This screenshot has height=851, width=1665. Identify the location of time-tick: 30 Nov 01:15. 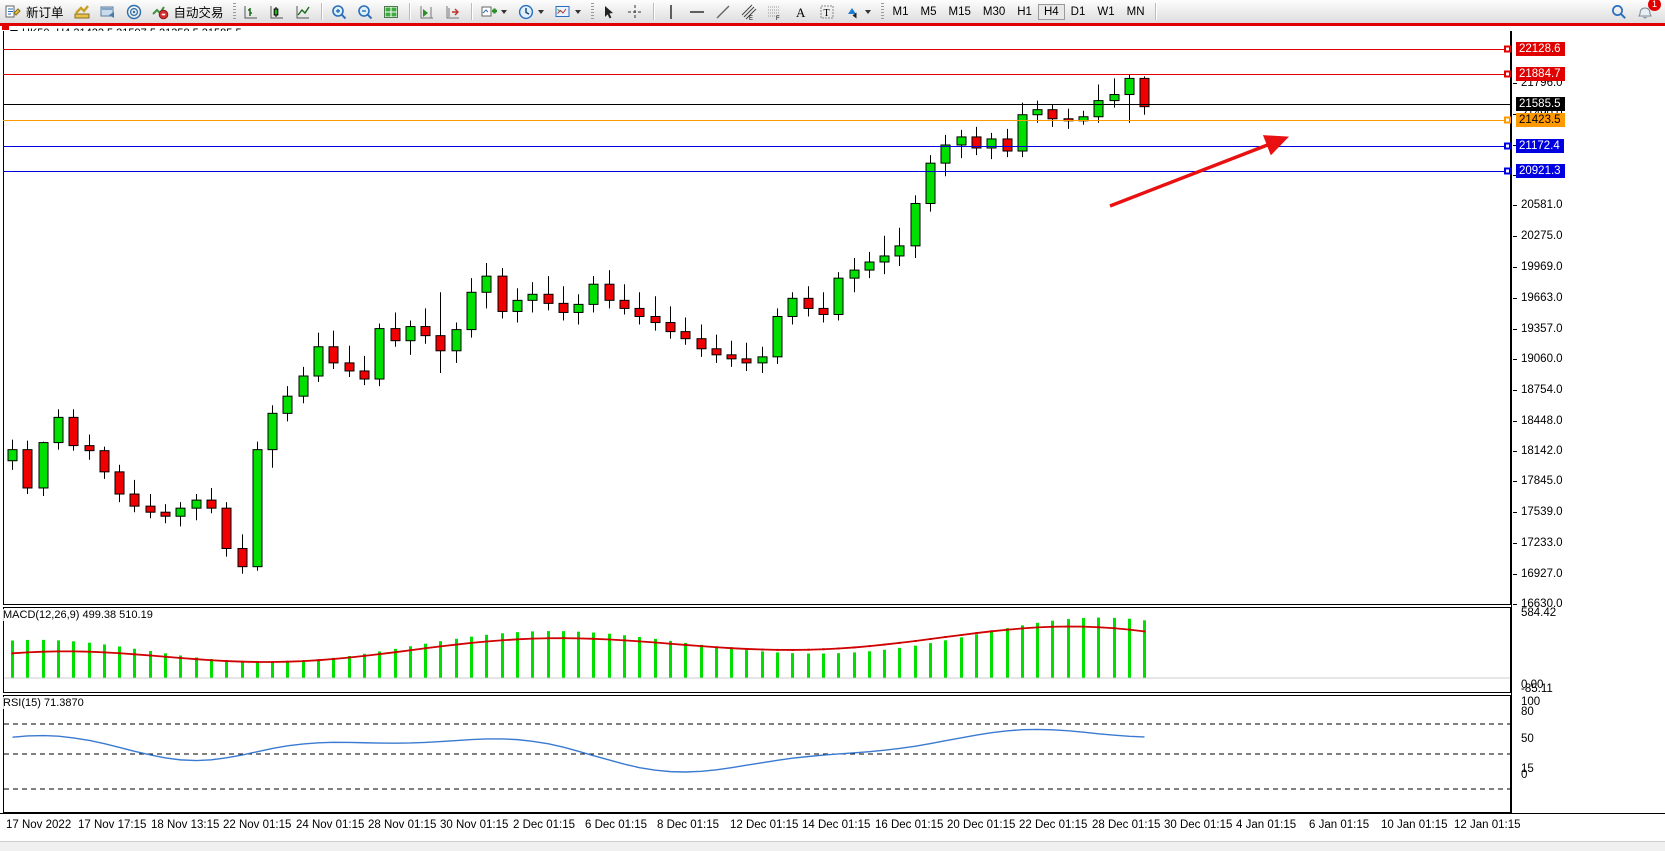
(474, 825).